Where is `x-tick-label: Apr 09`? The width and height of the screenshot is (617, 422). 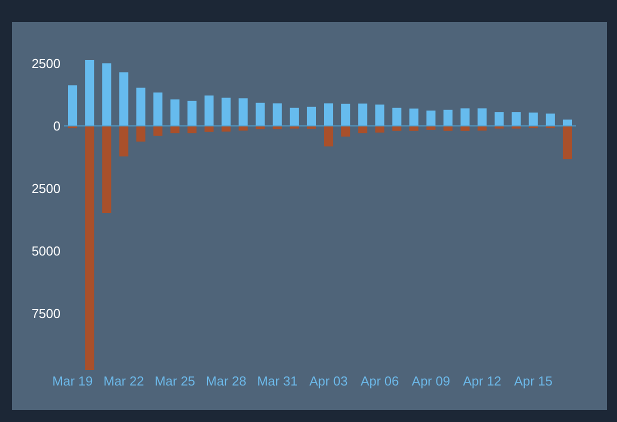 x-tick-label: Apr 09 is located at coordinates (431, 381).